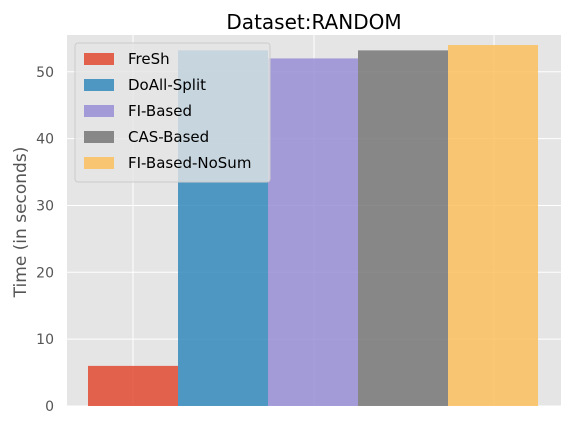  What do you see at coordinates (189, 163) in the screenshot?
I see `legend-label: FI-Based-NoSum` at bounding box center [189, 163].